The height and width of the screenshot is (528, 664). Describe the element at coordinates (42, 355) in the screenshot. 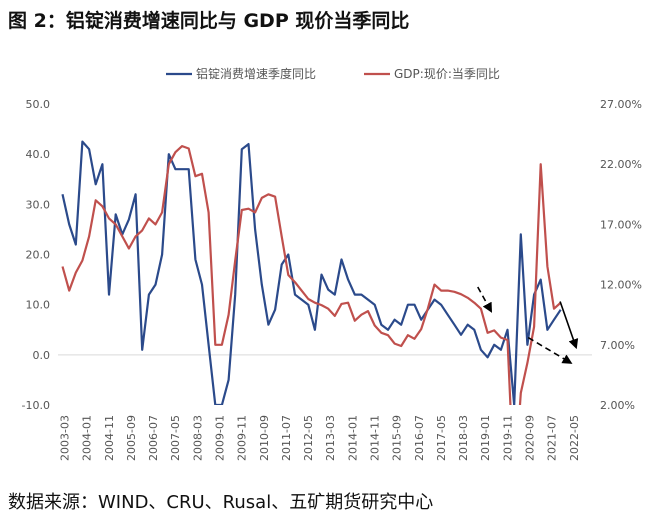

I see `y-left-tick-label: 0.0` at that location.